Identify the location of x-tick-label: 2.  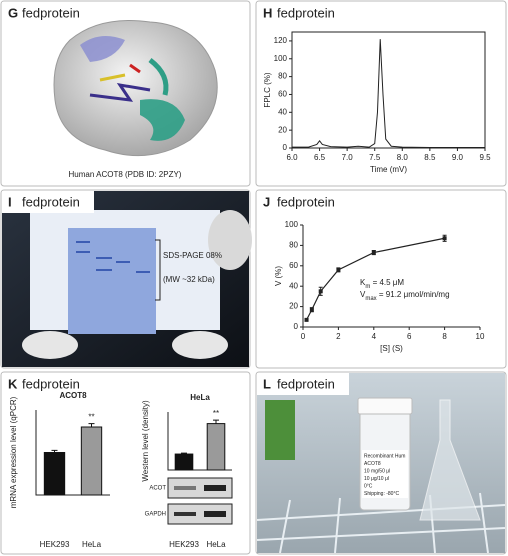
(338, 336).